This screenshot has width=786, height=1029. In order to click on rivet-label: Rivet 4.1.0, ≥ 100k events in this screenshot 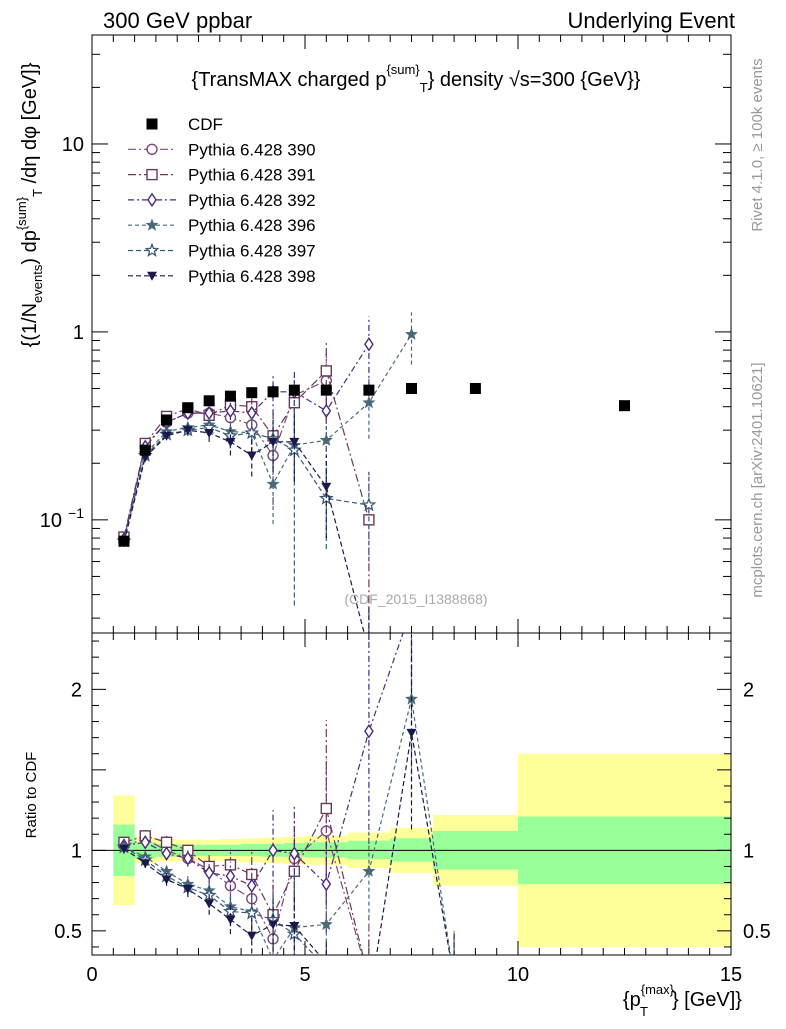, I will do `click(757, 144)`.